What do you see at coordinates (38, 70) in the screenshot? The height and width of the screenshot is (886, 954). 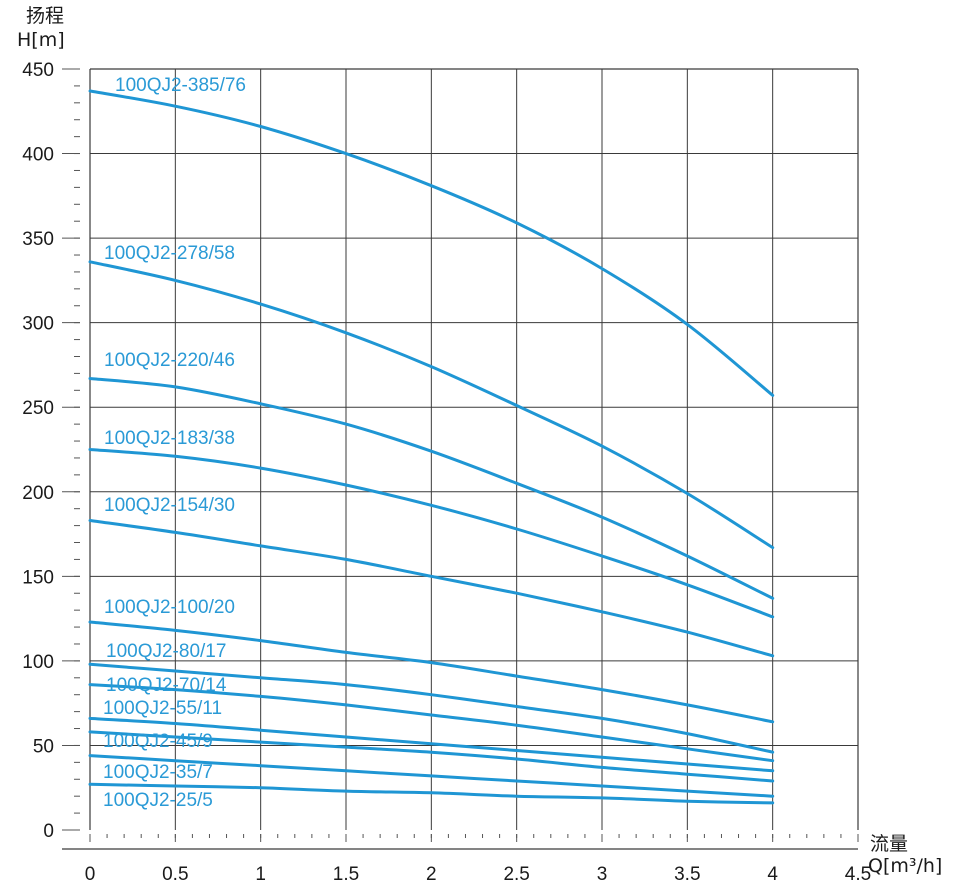 I see `y-tick-label: 450` at bounding box center [38, 70].